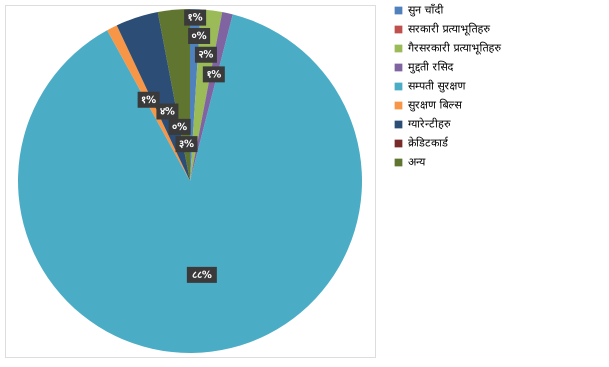 The image size is (609, 367). I want to click on data-label: २%, so click(206, 55).